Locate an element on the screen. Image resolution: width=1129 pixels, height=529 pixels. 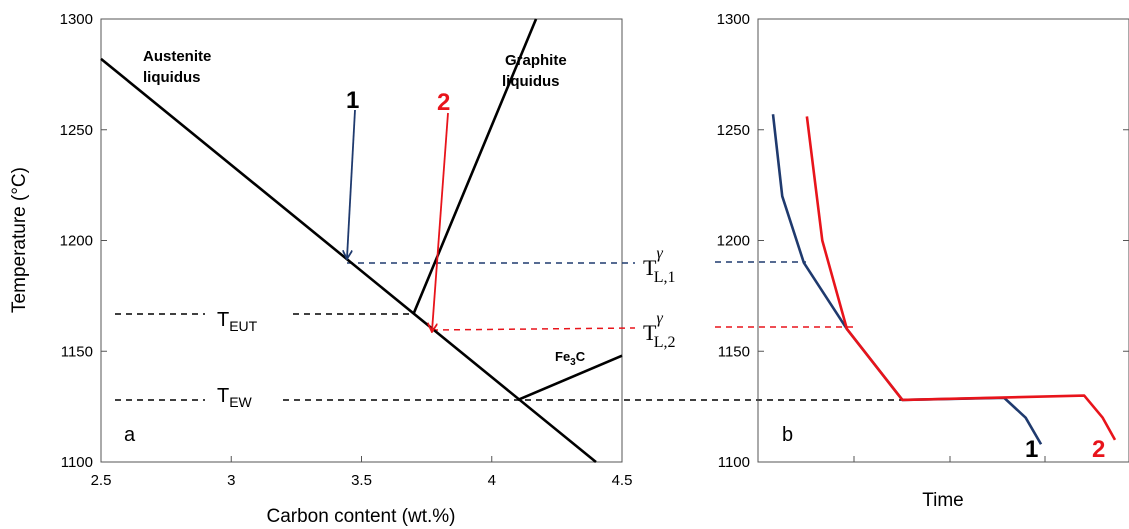
tl2-dashed-line is located at coordinates (533, 329).